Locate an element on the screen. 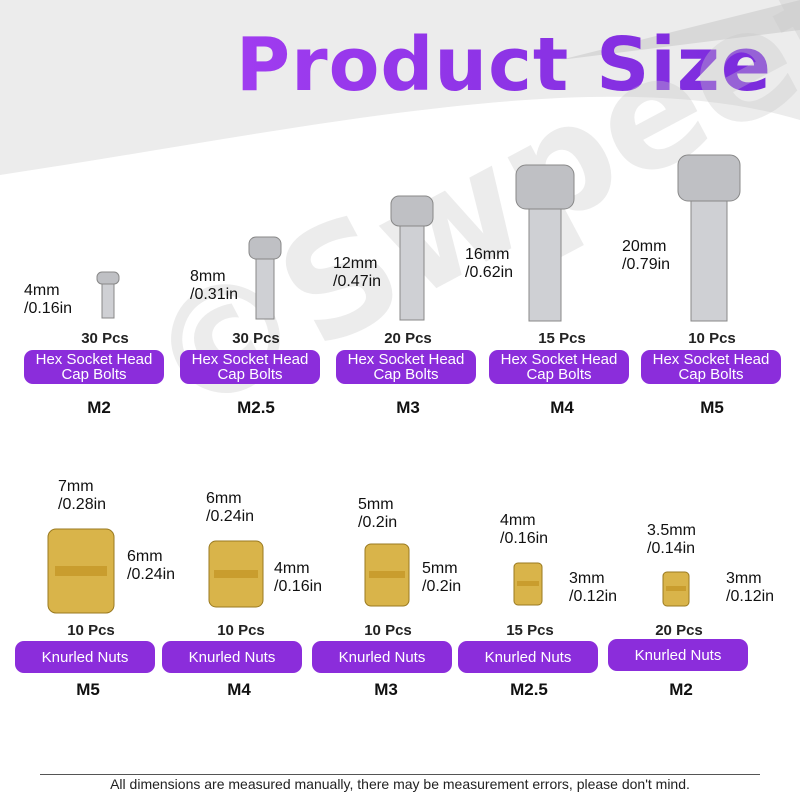 This screenshot has height=800, width=800. bolt-m2-dimension: 4mm/0.16in is located at coordinates (48, 299).